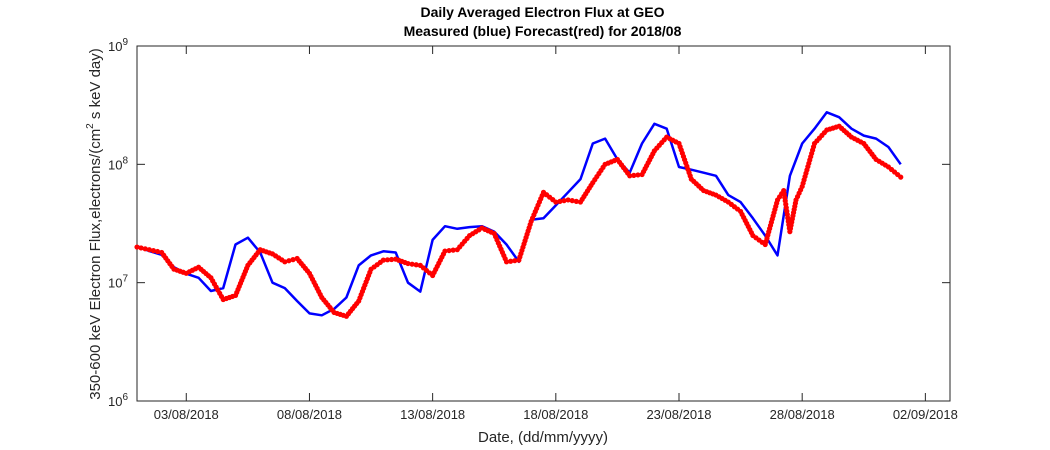  Describe the element at coordinates (118, 163) in the screenshot. I see `y-tick-label: 10⁸` at that location.